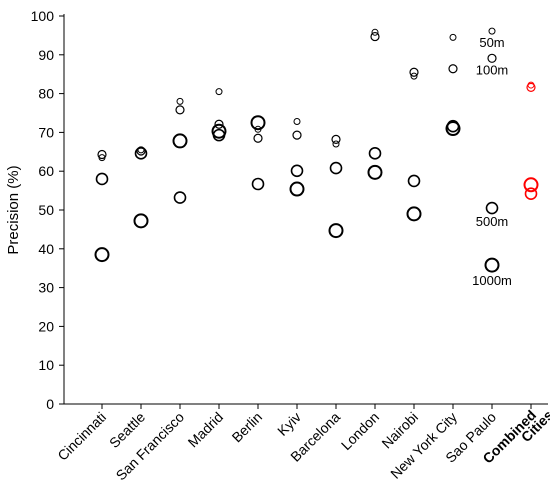 This screenshot has width=550, height=502. I want to click on y-tick-label: 40, so click(46, 249).